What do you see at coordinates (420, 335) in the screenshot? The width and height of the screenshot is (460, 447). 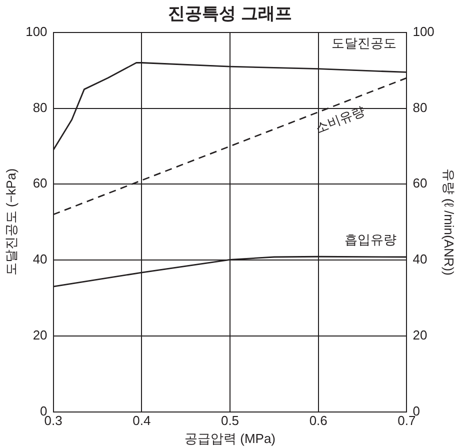 I see `y2-tick-label: 20` at bounding box center [420, 335].